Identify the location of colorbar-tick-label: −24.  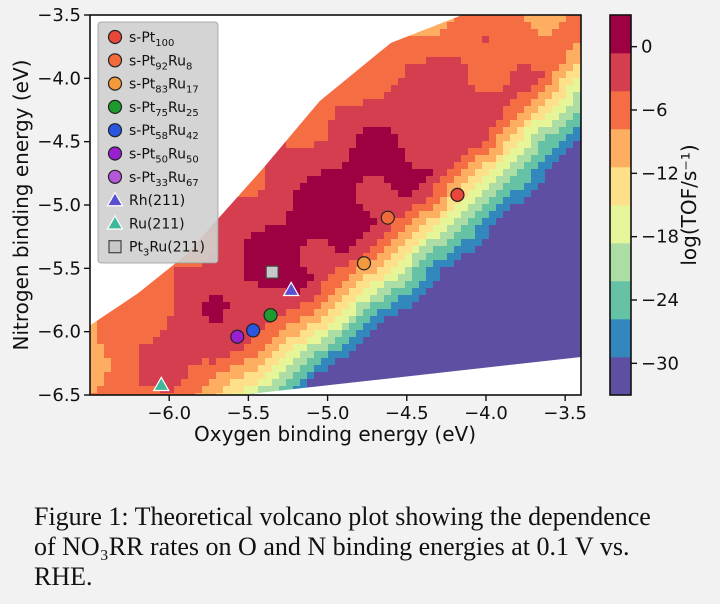
(660, 300).